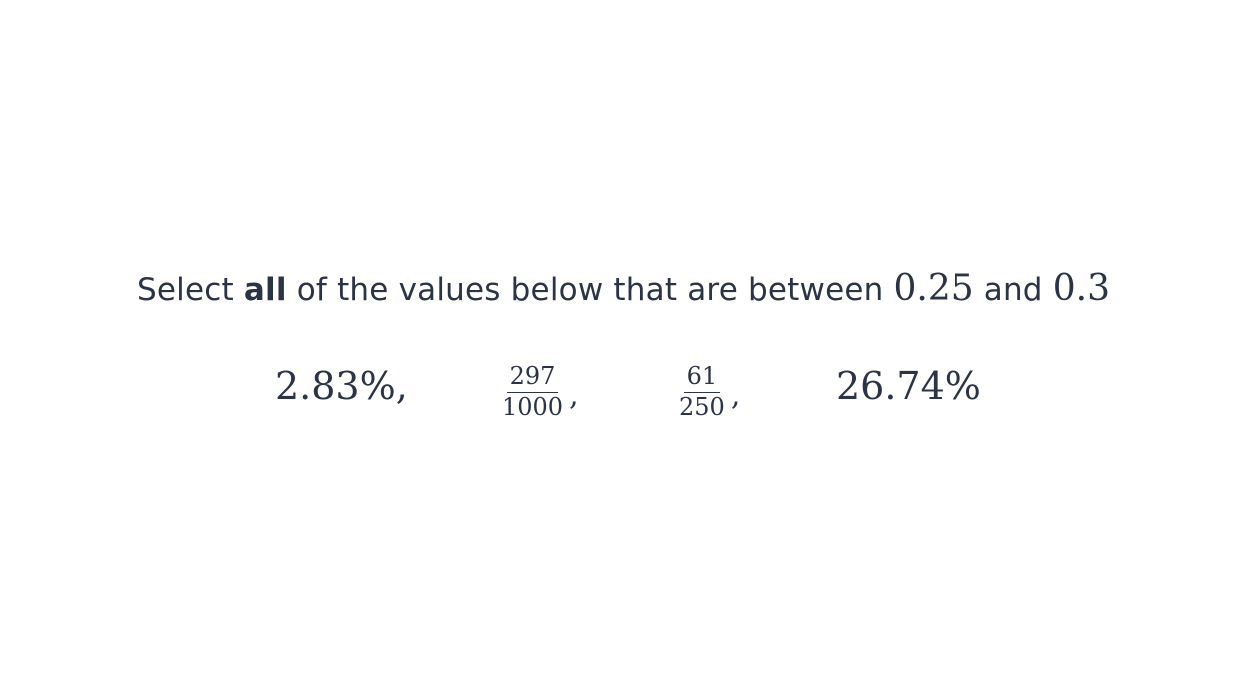 The height and width of the screenshot is (691, 1247). I want to click on fraction: 61 250, so click(702, 392).